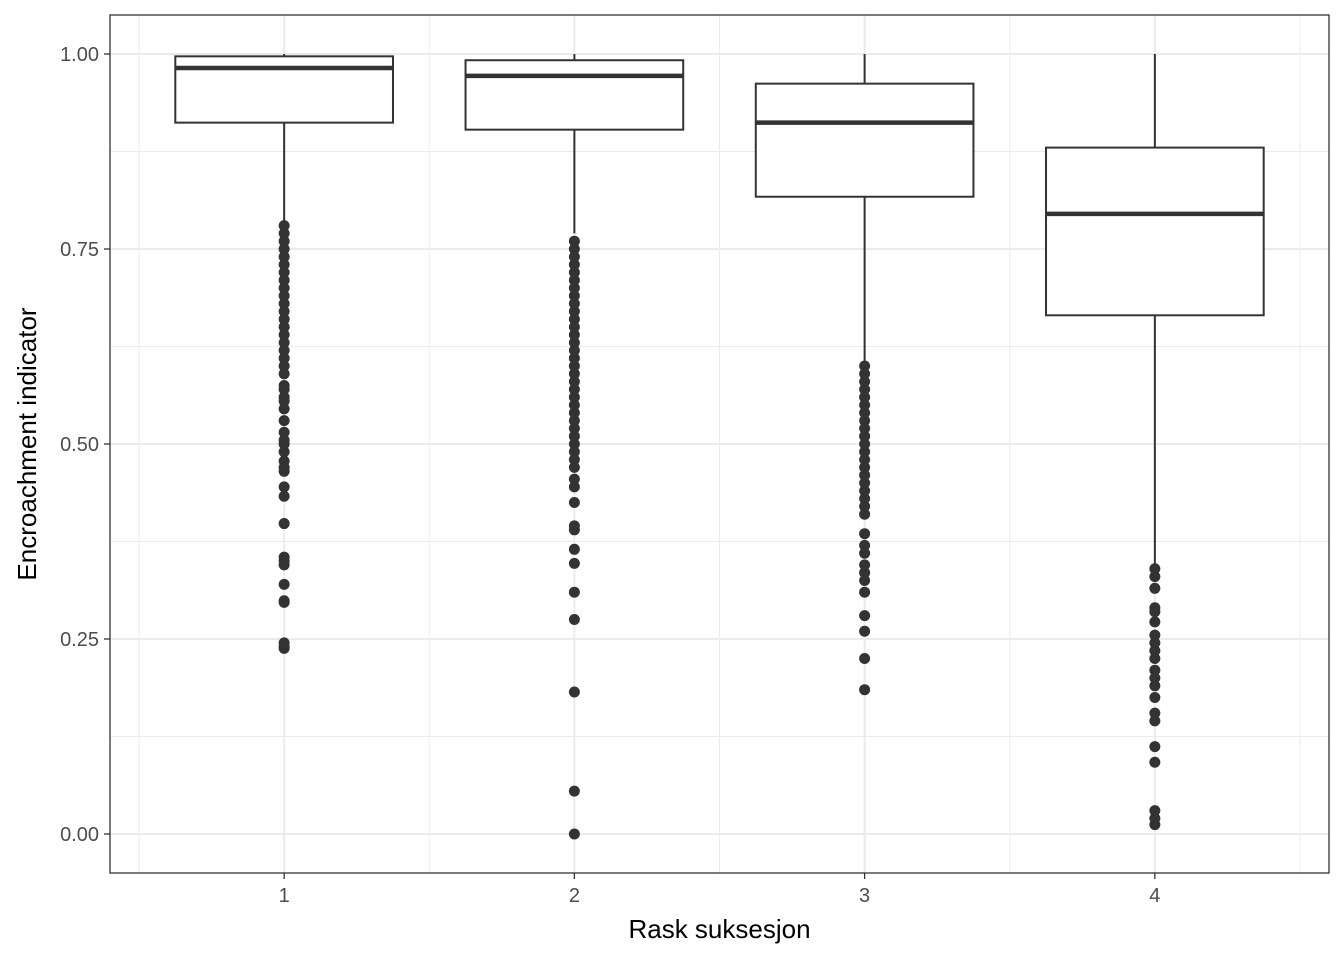 This screenshot has width=1344, height=960. What do you see at coordinates (284, 896) in the screenshot?
I see `x-tick-label: 1` at bounding box center [284, 896].